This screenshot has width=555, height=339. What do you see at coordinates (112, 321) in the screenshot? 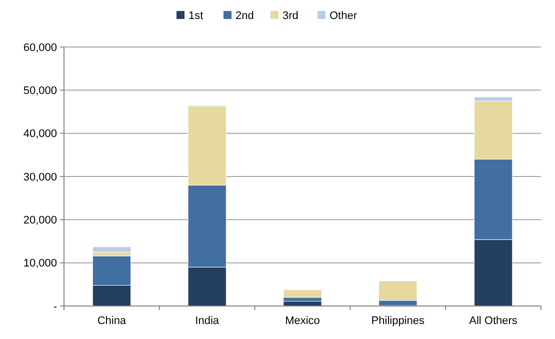
I see `x-tick-label: China` at bounding box center [112, 321].